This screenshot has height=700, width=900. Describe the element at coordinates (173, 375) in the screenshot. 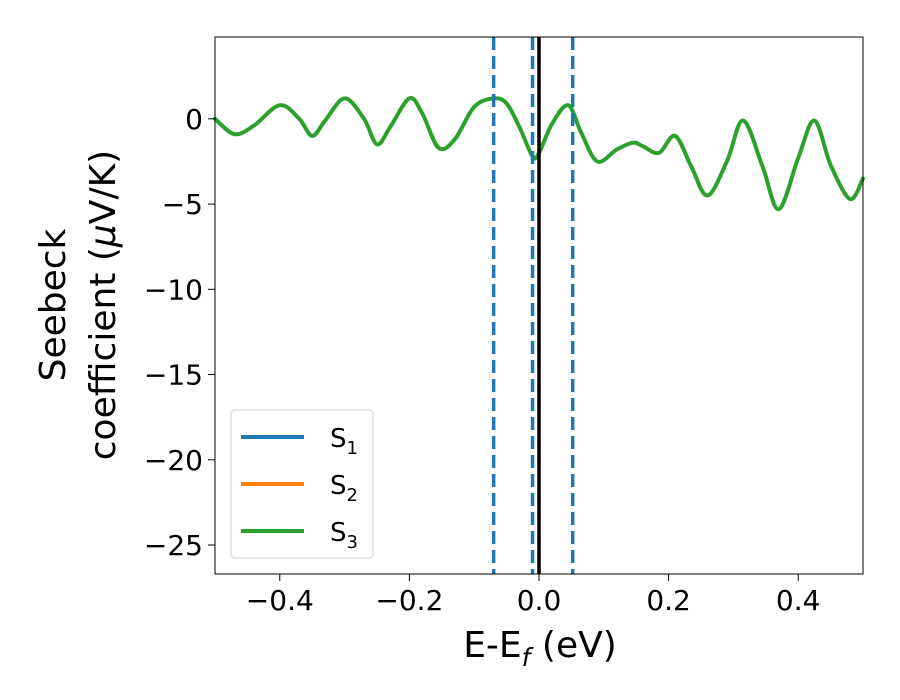

I see `y-tick-label: −15` at that location.